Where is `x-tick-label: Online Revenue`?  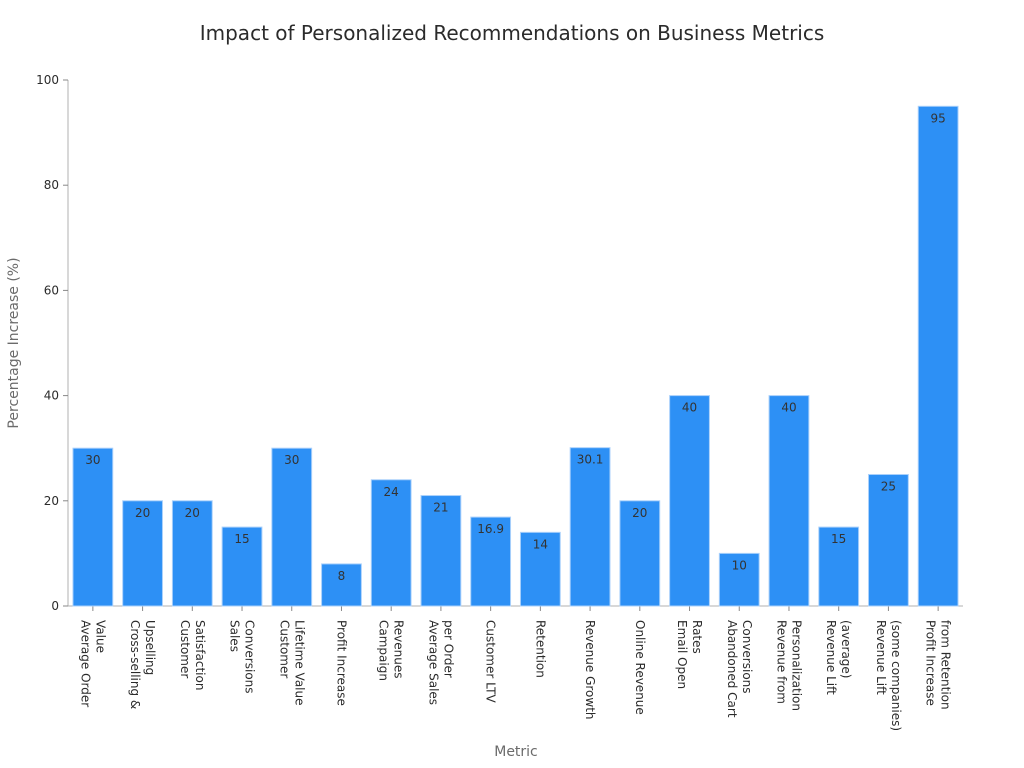
x-tick-label: Online Revenue is located at coordinates (640, 667).